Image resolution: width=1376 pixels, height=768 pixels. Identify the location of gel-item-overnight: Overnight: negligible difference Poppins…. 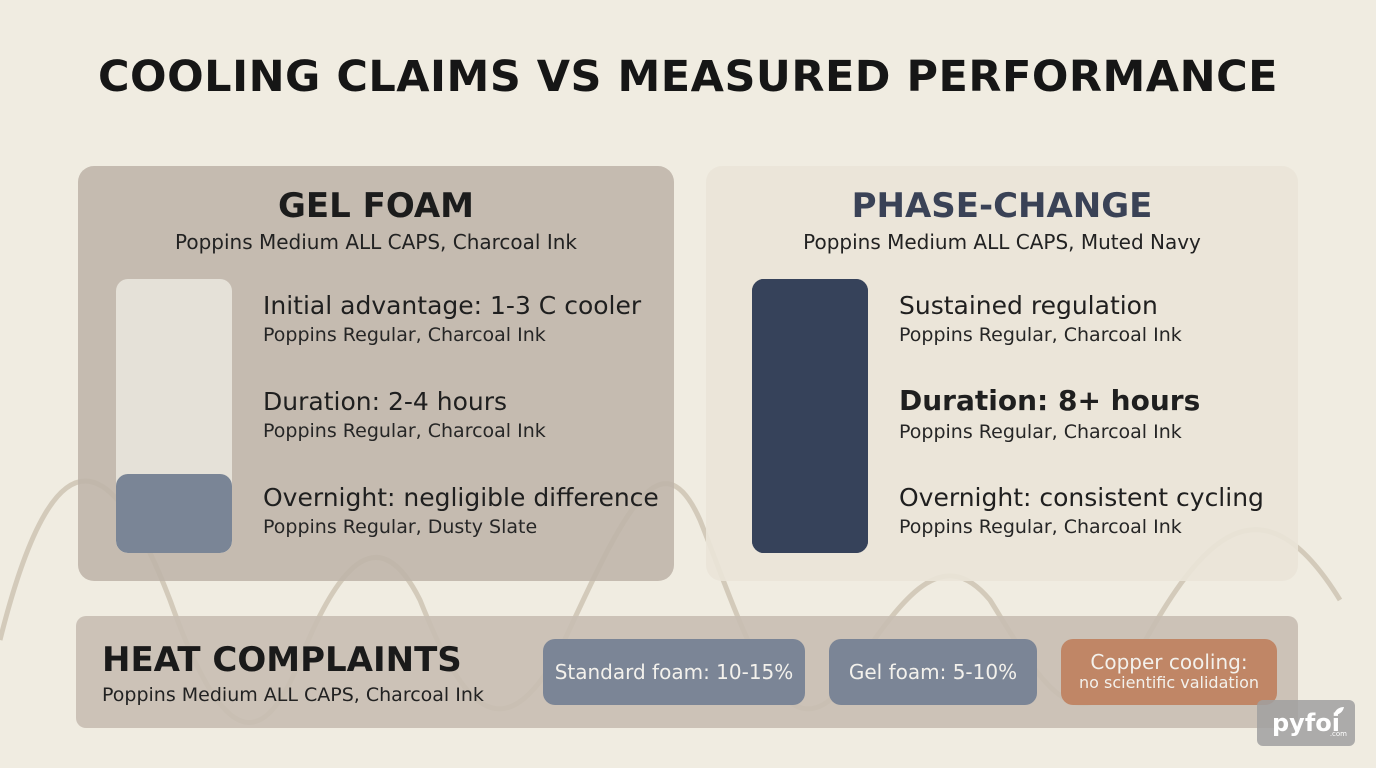
(461, 510).